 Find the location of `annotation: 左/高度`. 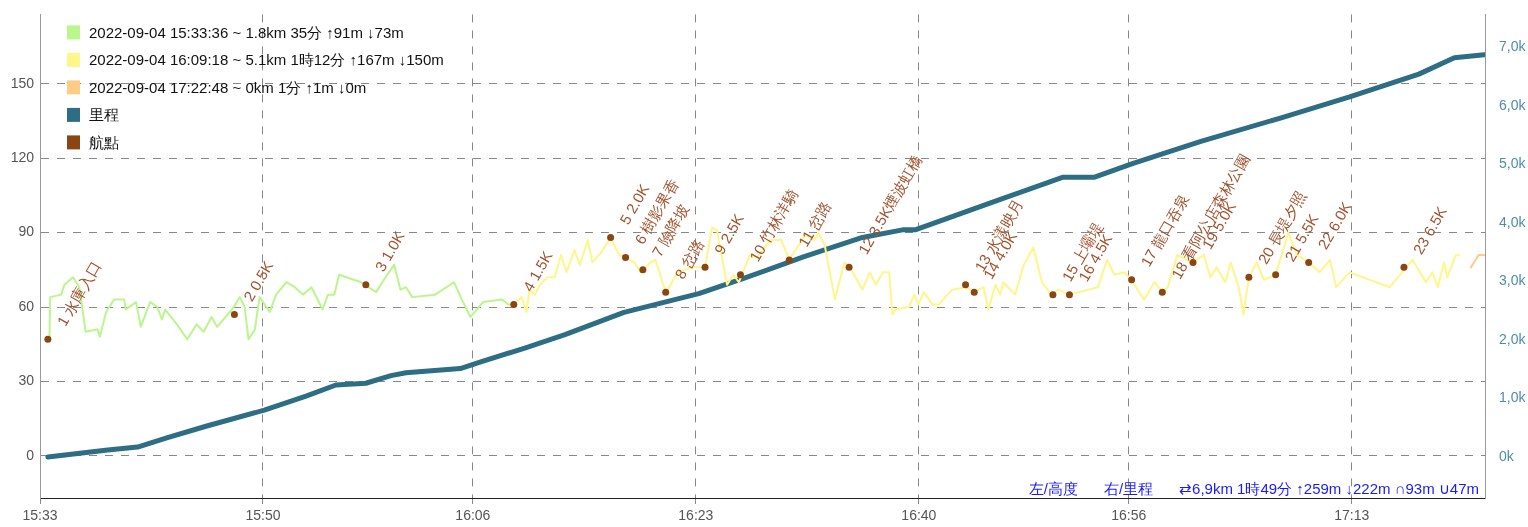

annotation: 左/高度 is located at coordinates (1053, 489).